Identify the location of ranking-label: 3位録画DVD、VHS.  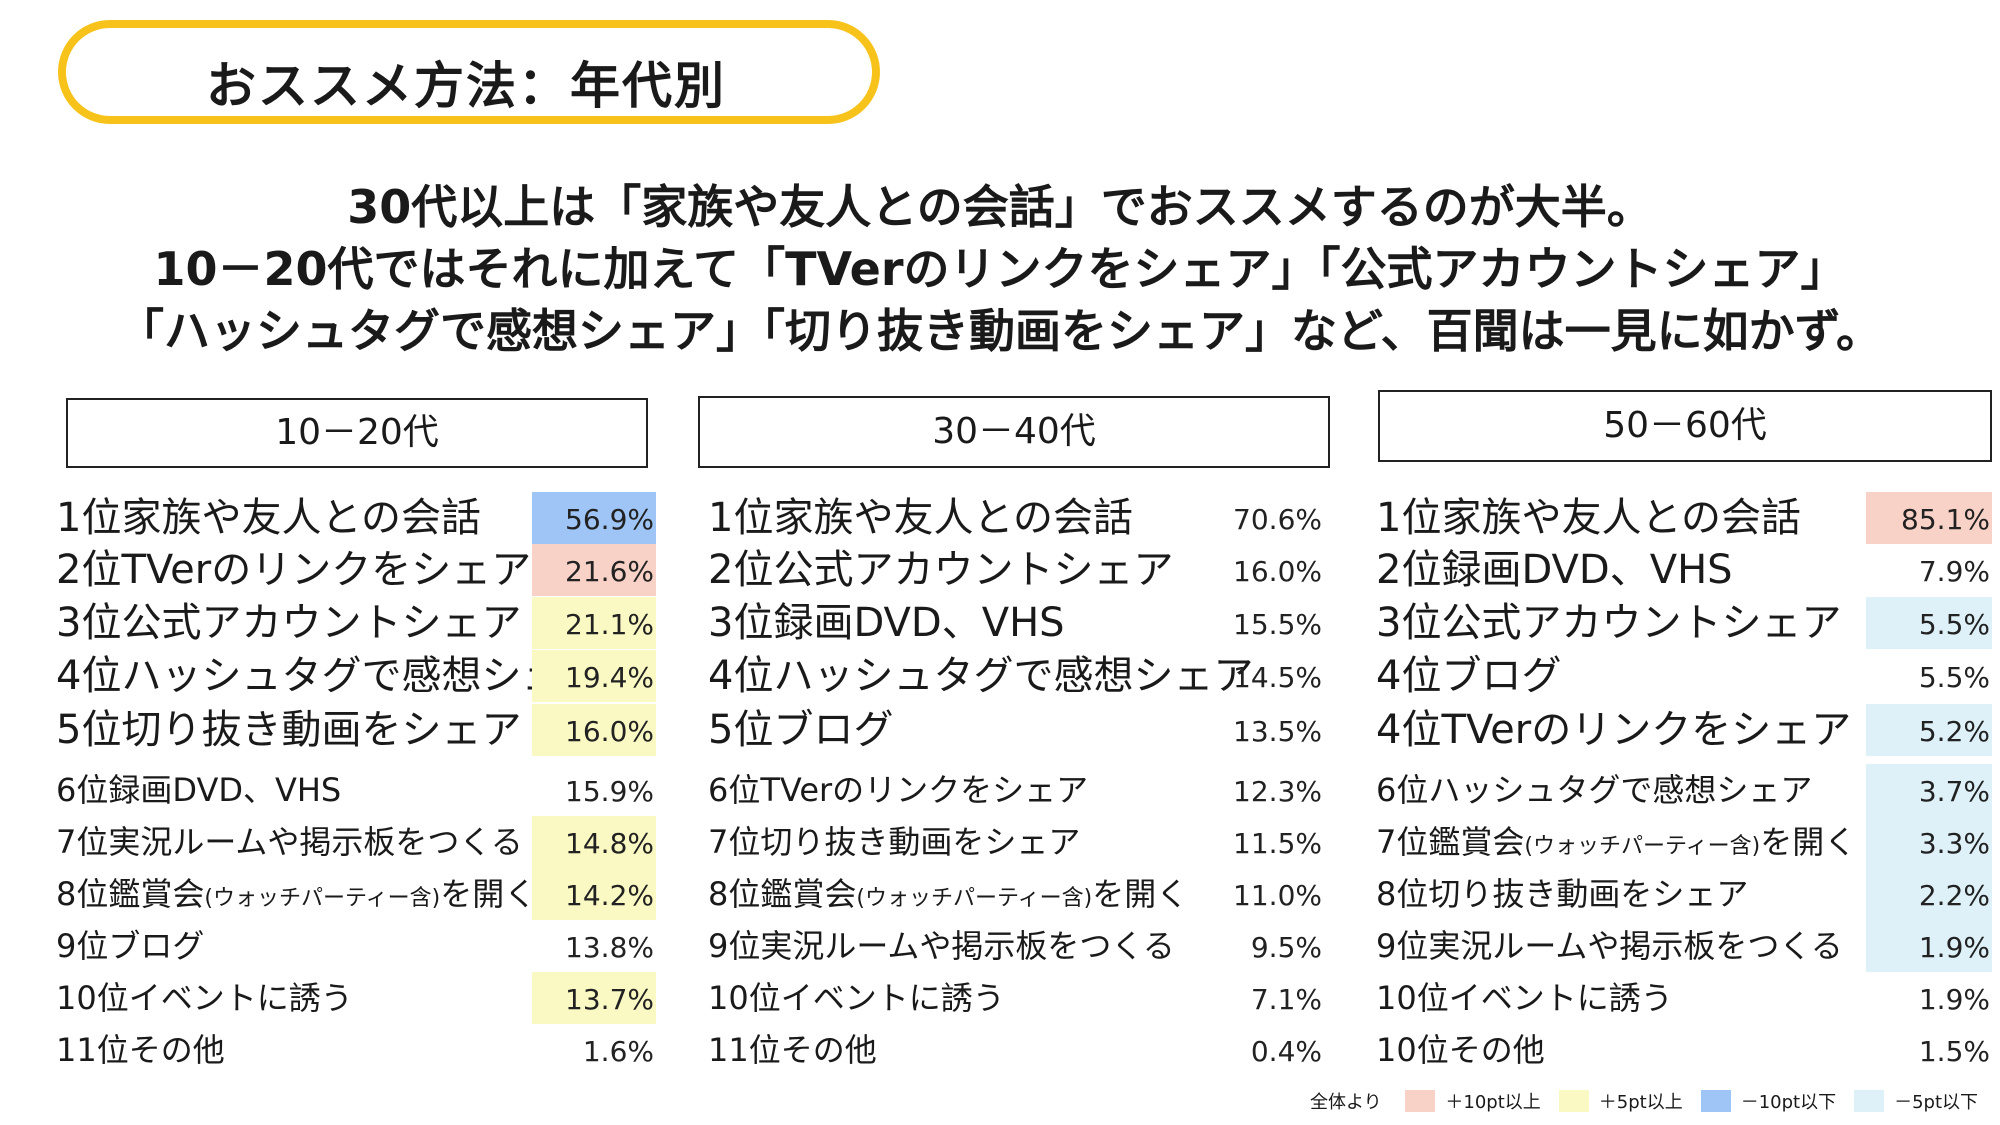
(886, 623).